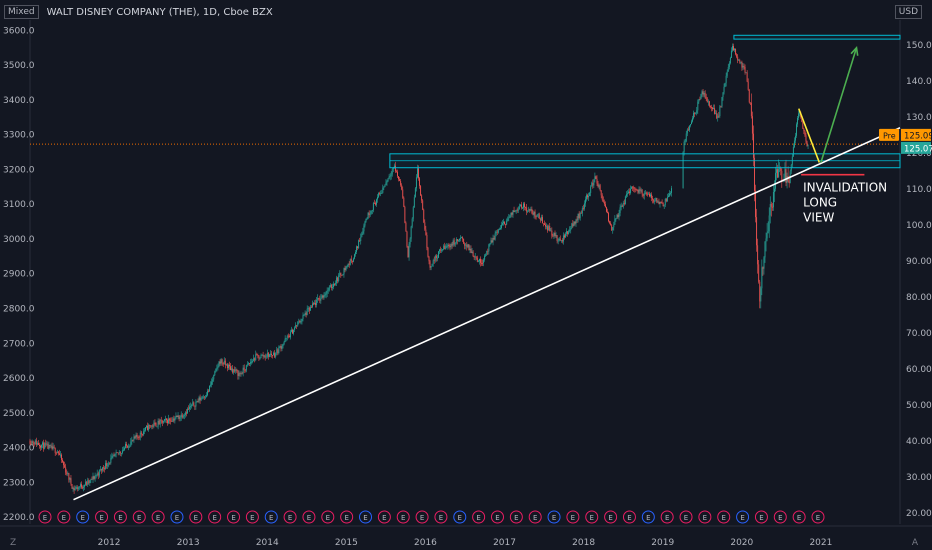  What do you see at coordinates (13, 543) in the screenshot?
I see `zoom-corner-left: Z` at bounding box center [13, 543].